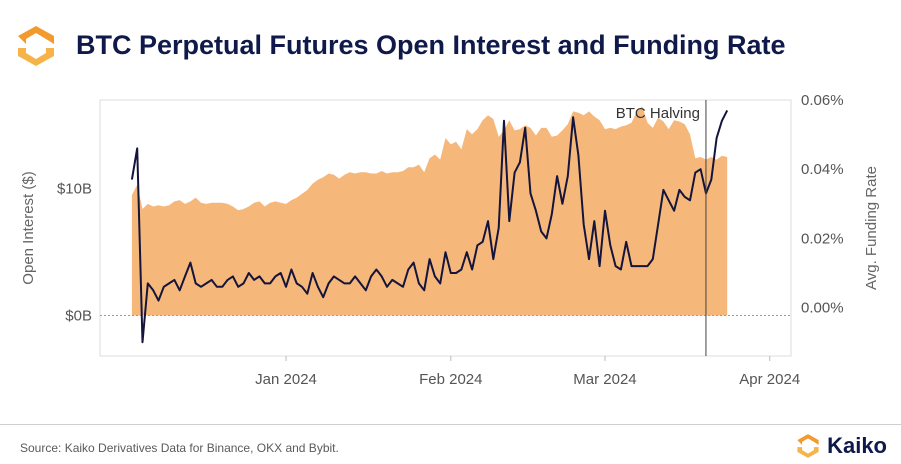 Image resolution: width=901 pixels, height=464 pixels. I want to click on x-tick-label: Mar 2024, so click(604, 379).